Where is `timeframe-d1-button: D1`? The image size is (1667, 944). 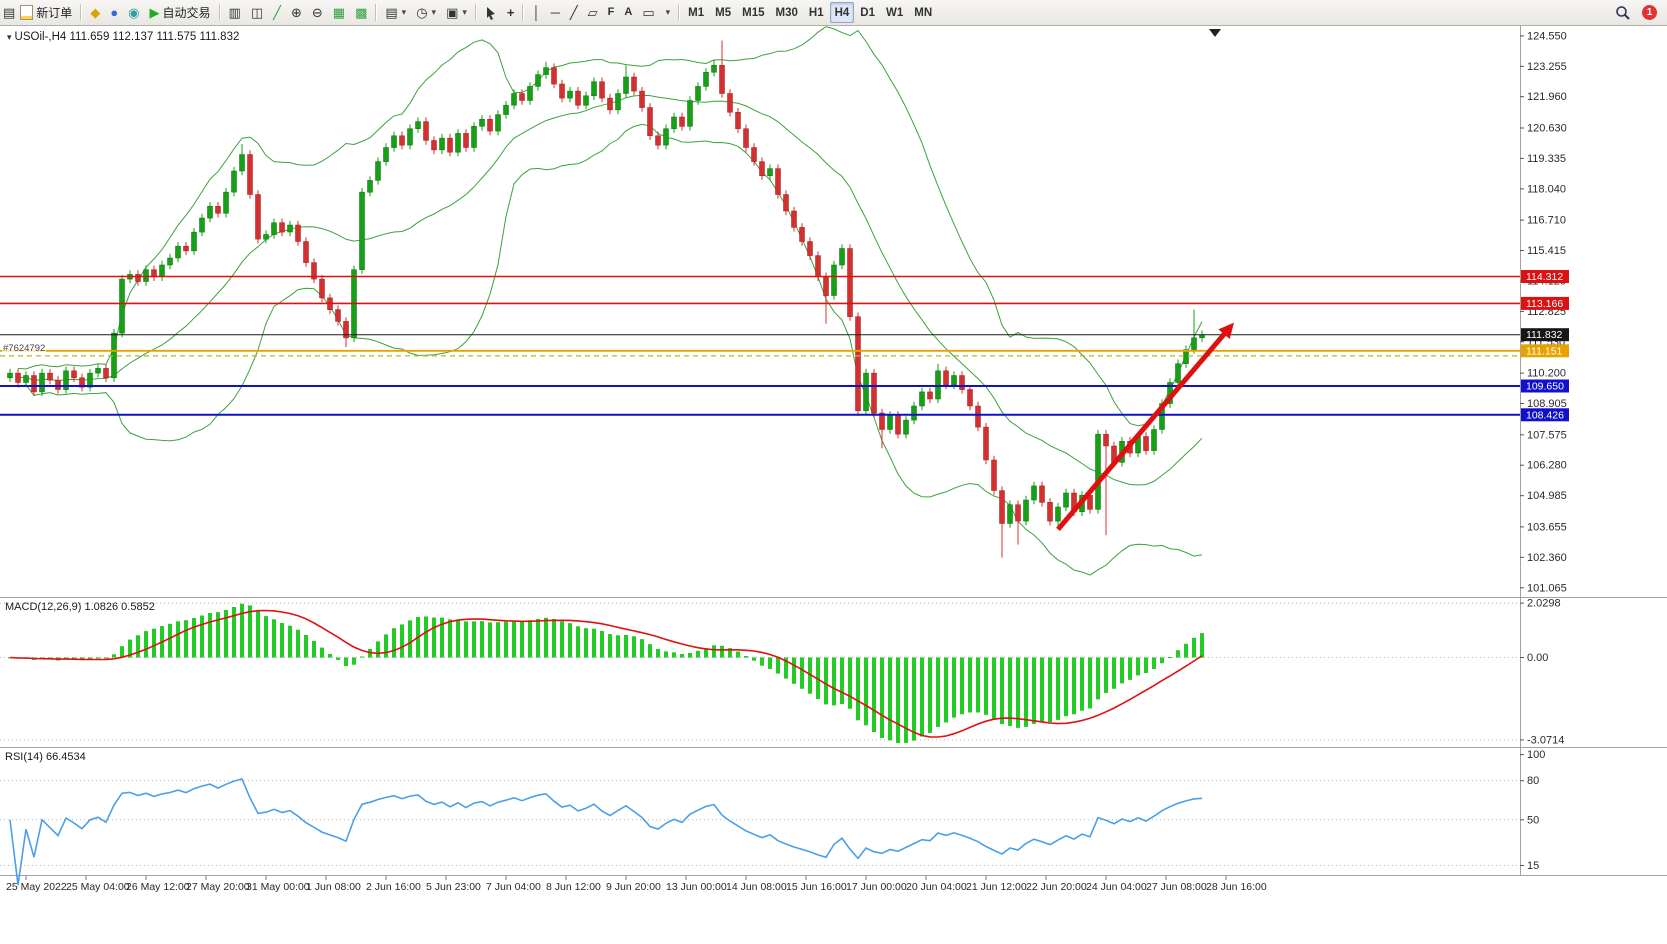 timeframe-d1-button: D1 is located at coordinates (867, 12).